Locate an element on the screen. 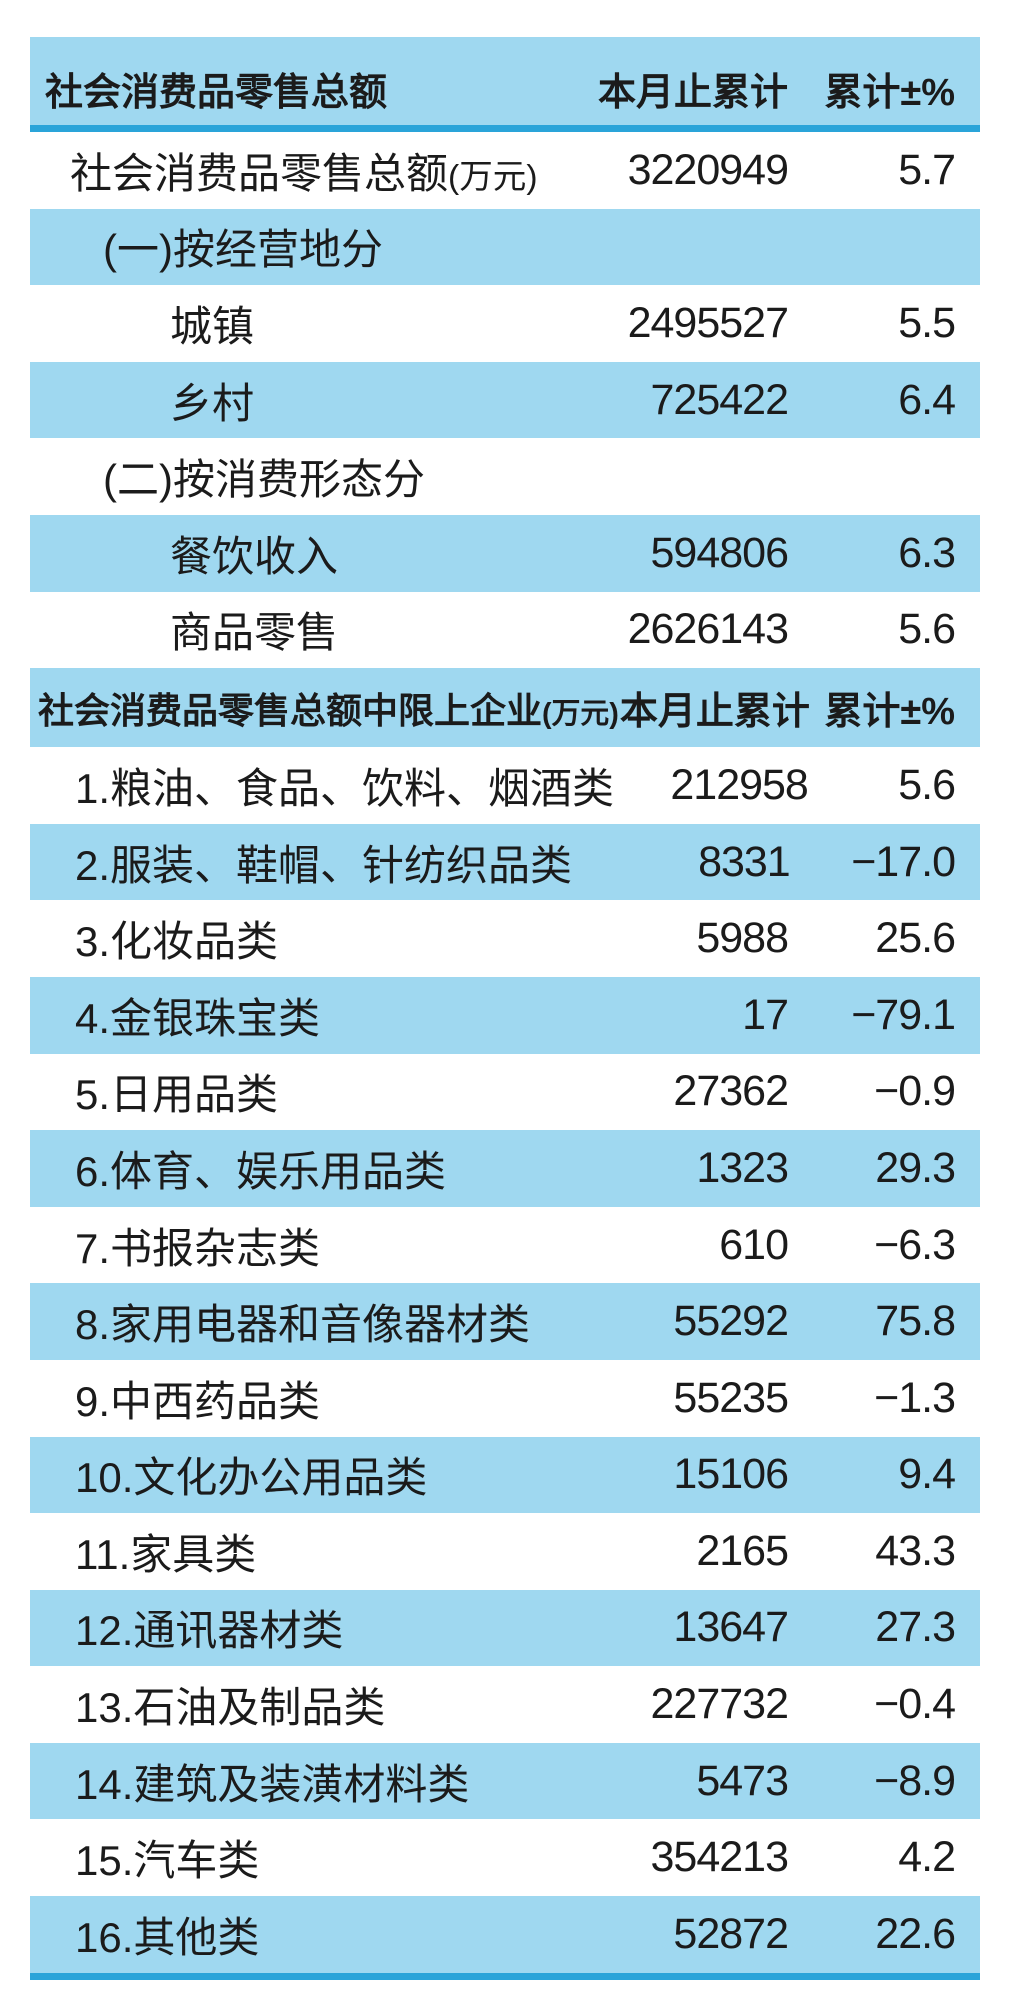  row-value: 52872 is located at coordinates (731, 1933).